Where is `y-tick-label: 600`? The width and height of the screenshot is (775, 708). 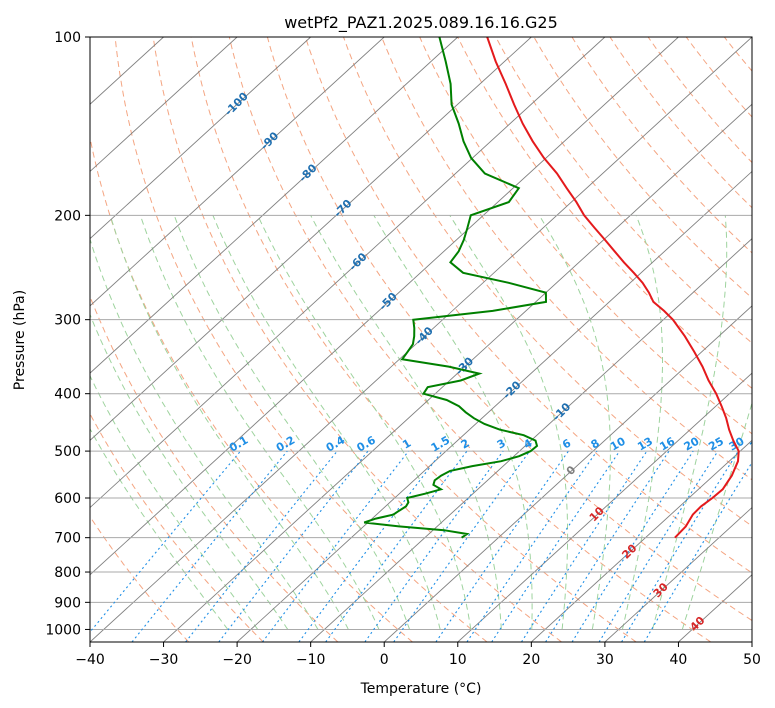 y-tick-label: 600 is located at coordinates (67, 499).